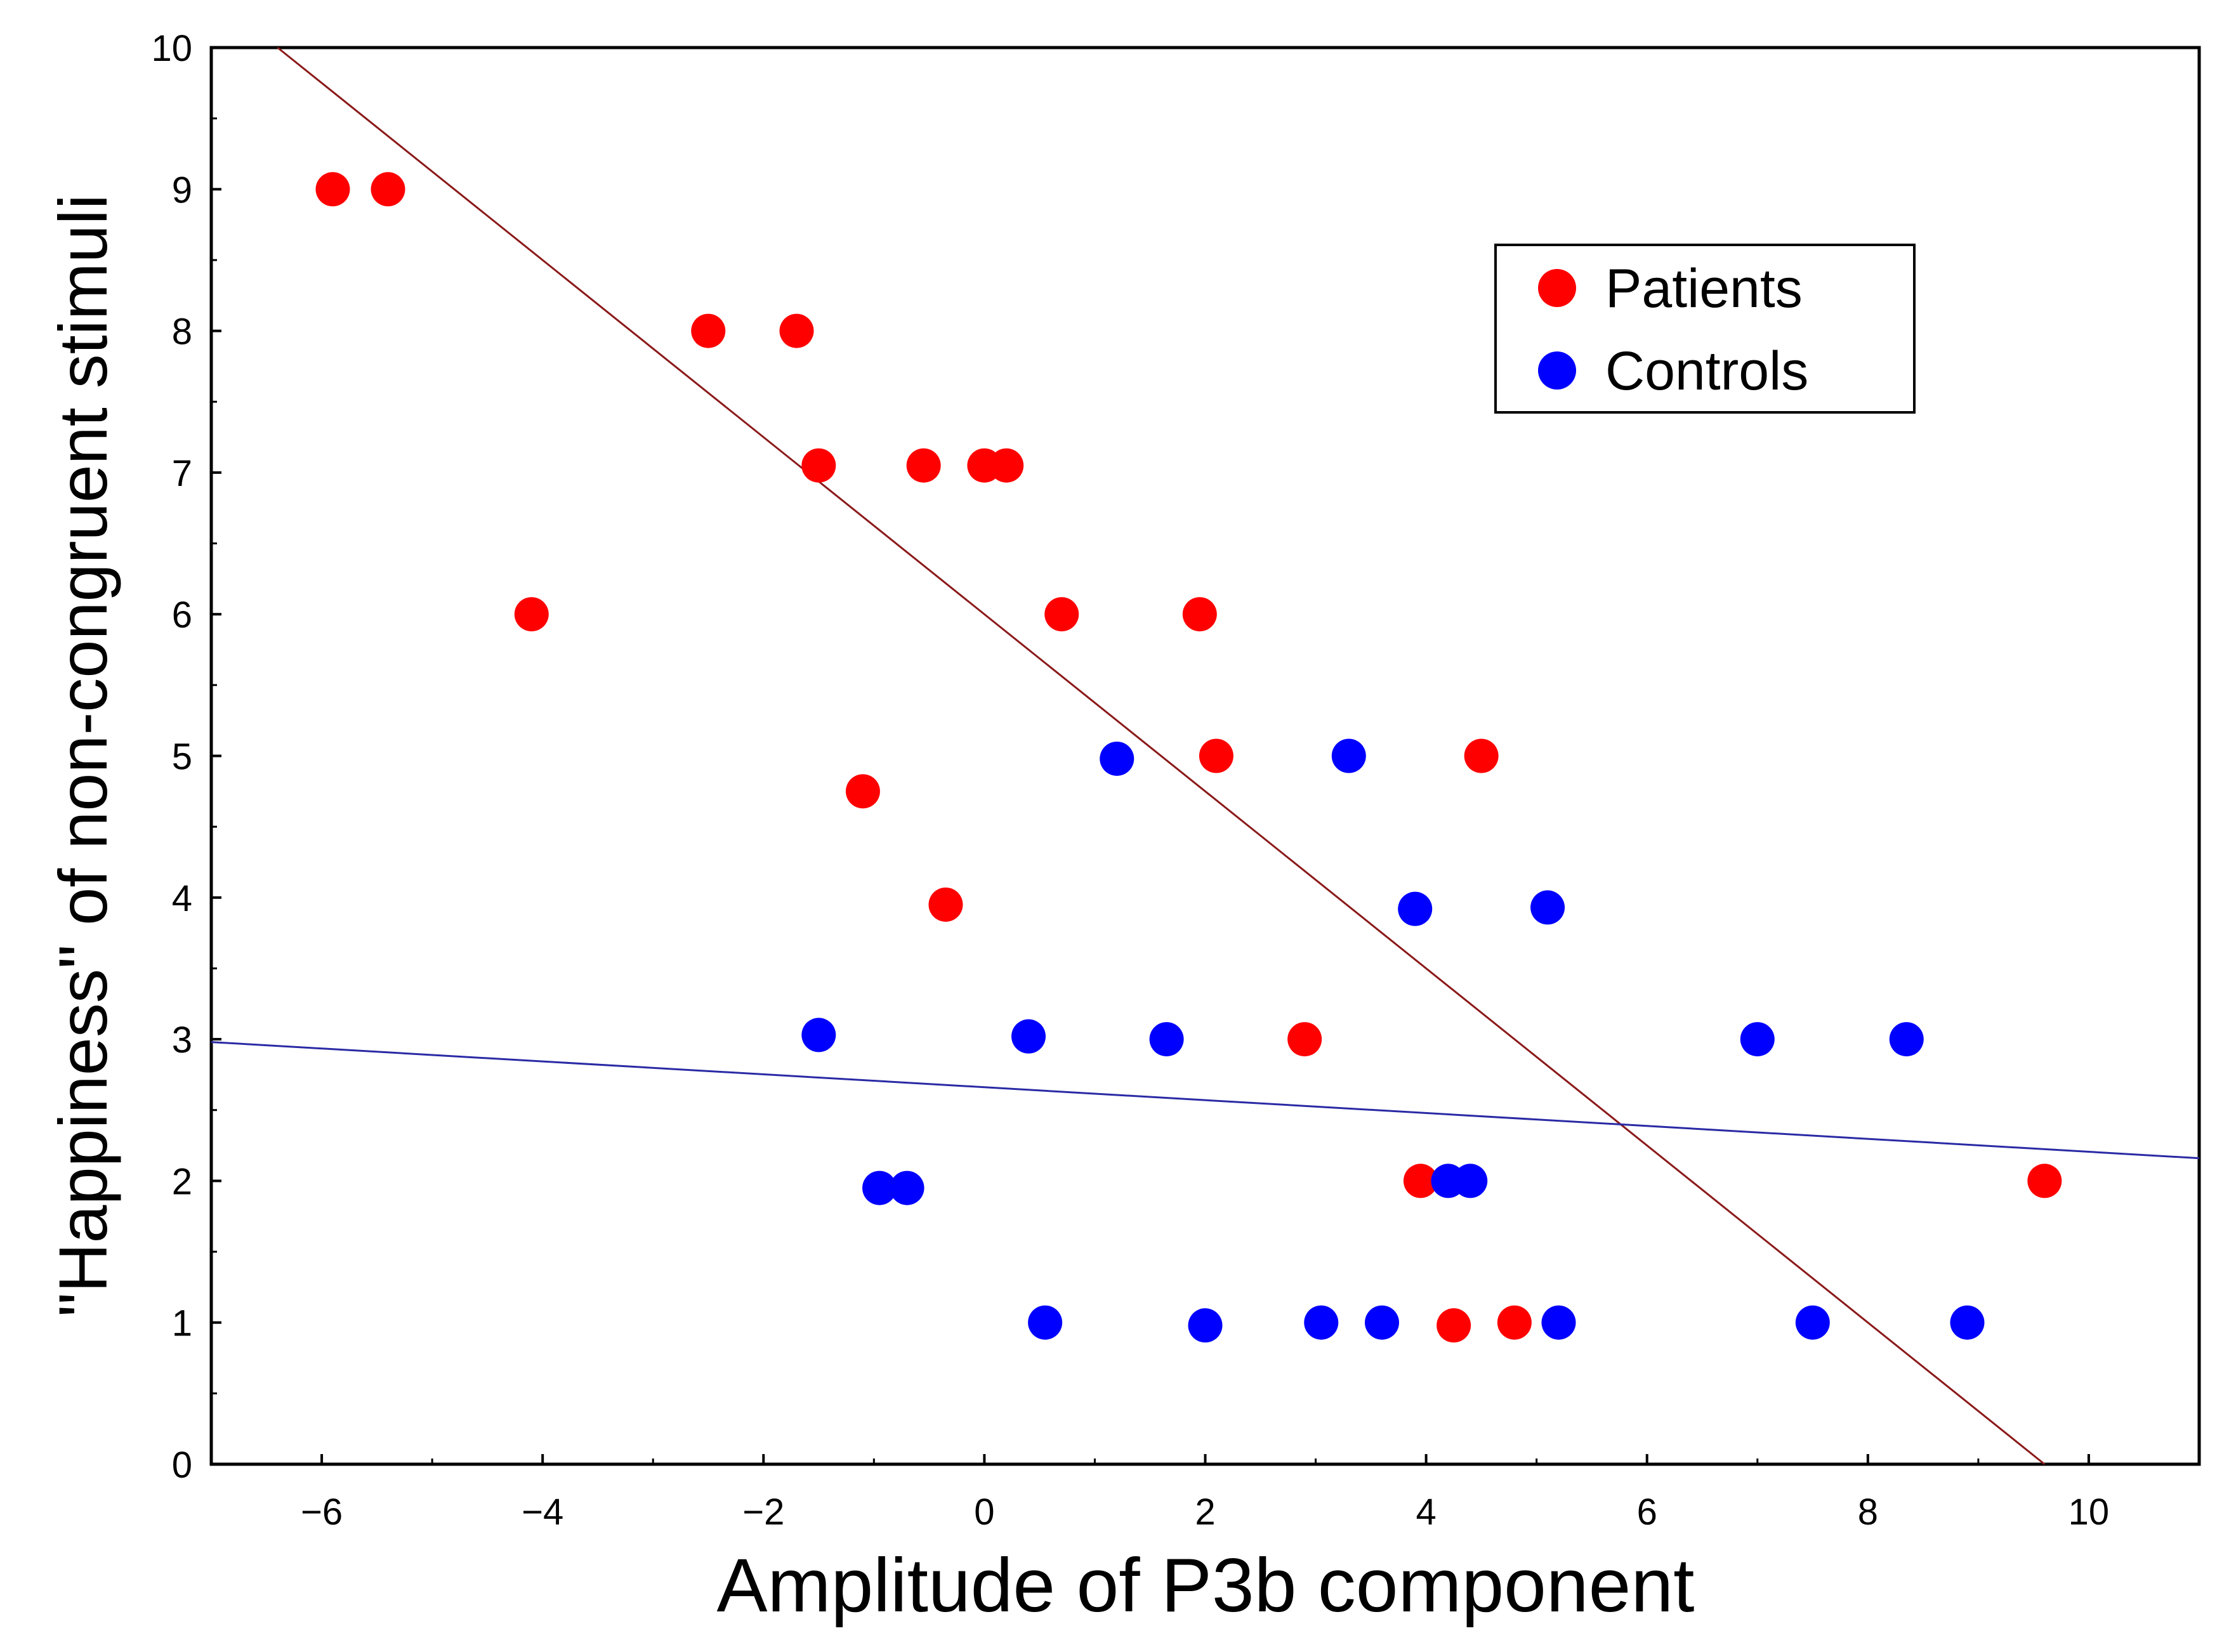  Describe the element at coordinates (1557, 370) in the screenshot. I see `legend-marker-controls` at that location.